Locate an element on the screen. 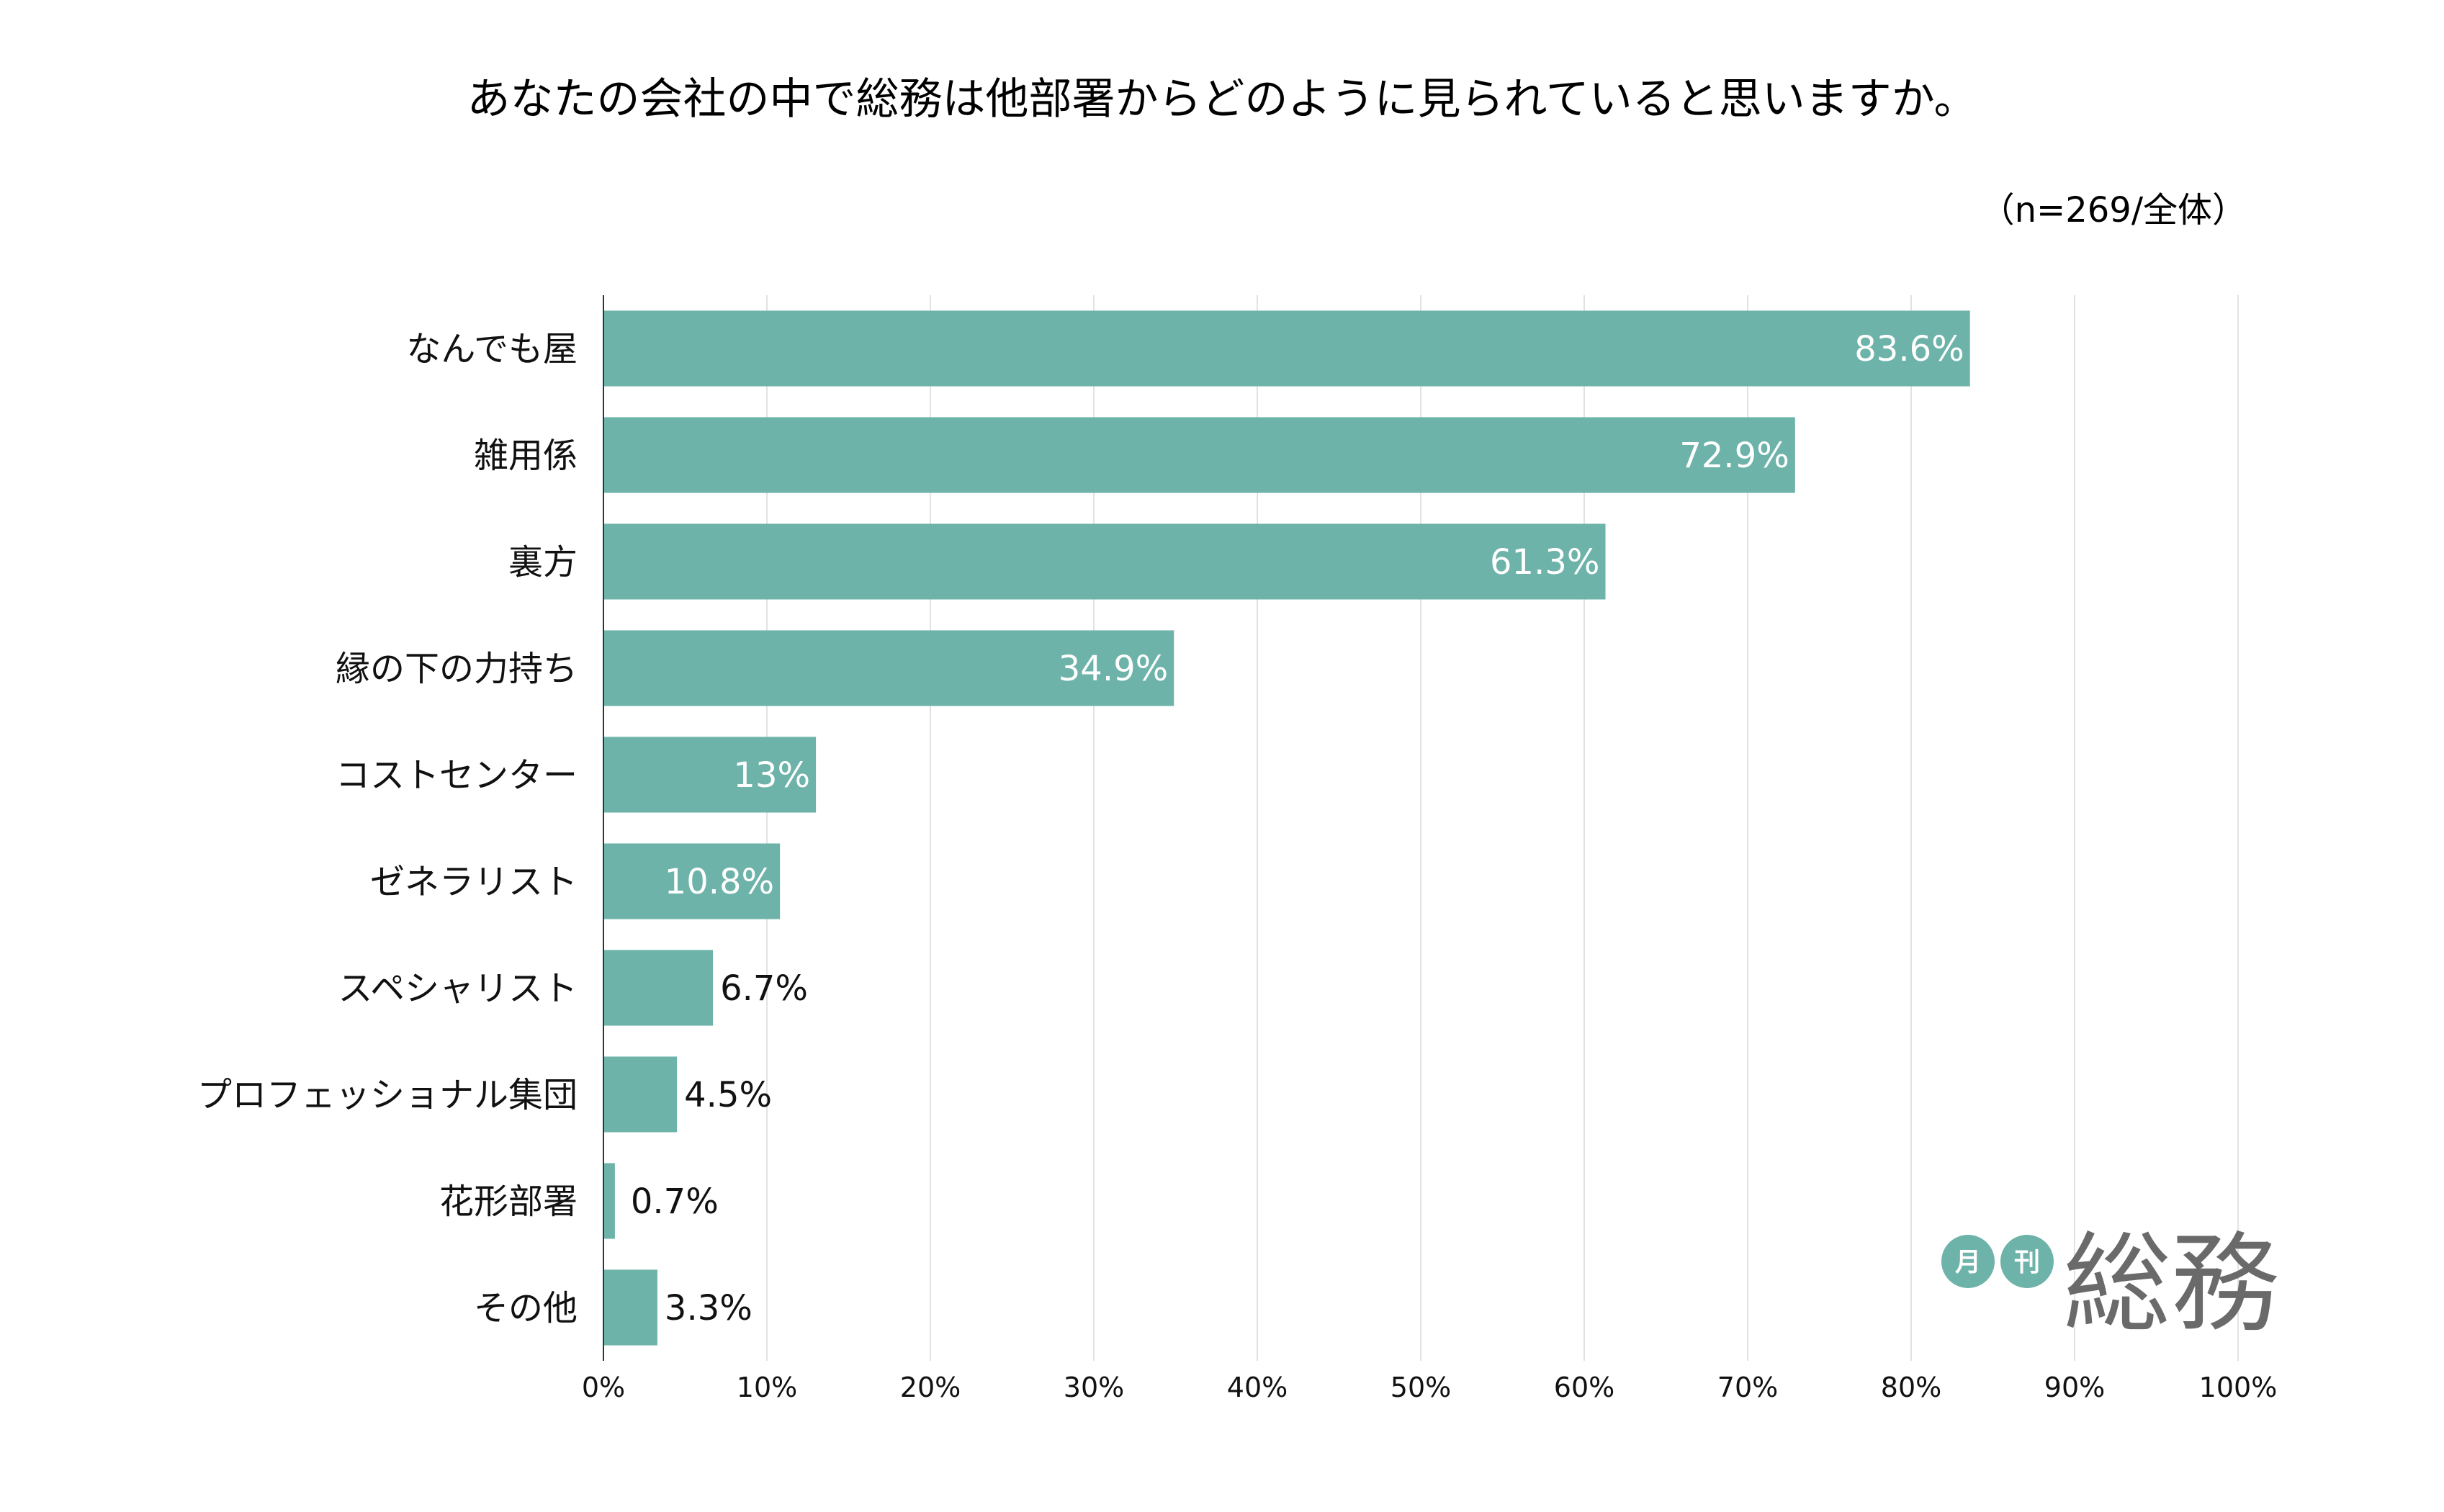 The image size is (2444, 1512). category-label: 裏方 is located at coordinates (543, 562).